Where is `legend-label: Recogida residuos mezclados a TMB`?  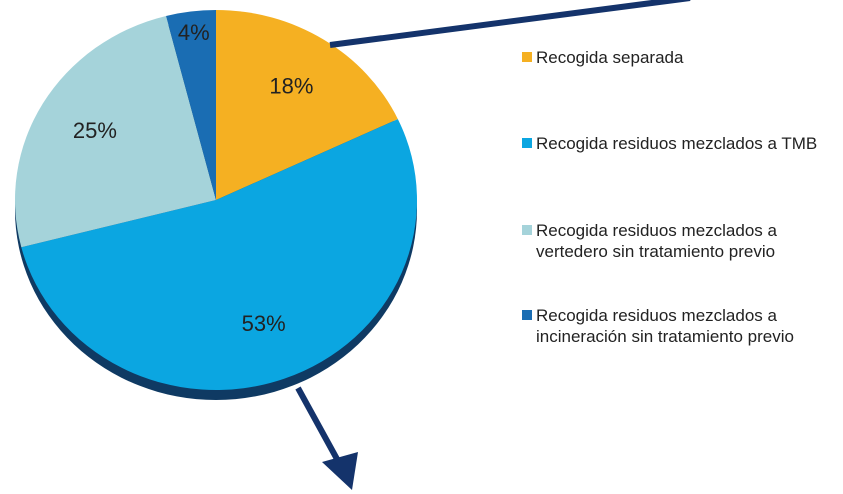 legend-label: Recogida residuos mezclados a TMB is located at coordinates (677, 143).